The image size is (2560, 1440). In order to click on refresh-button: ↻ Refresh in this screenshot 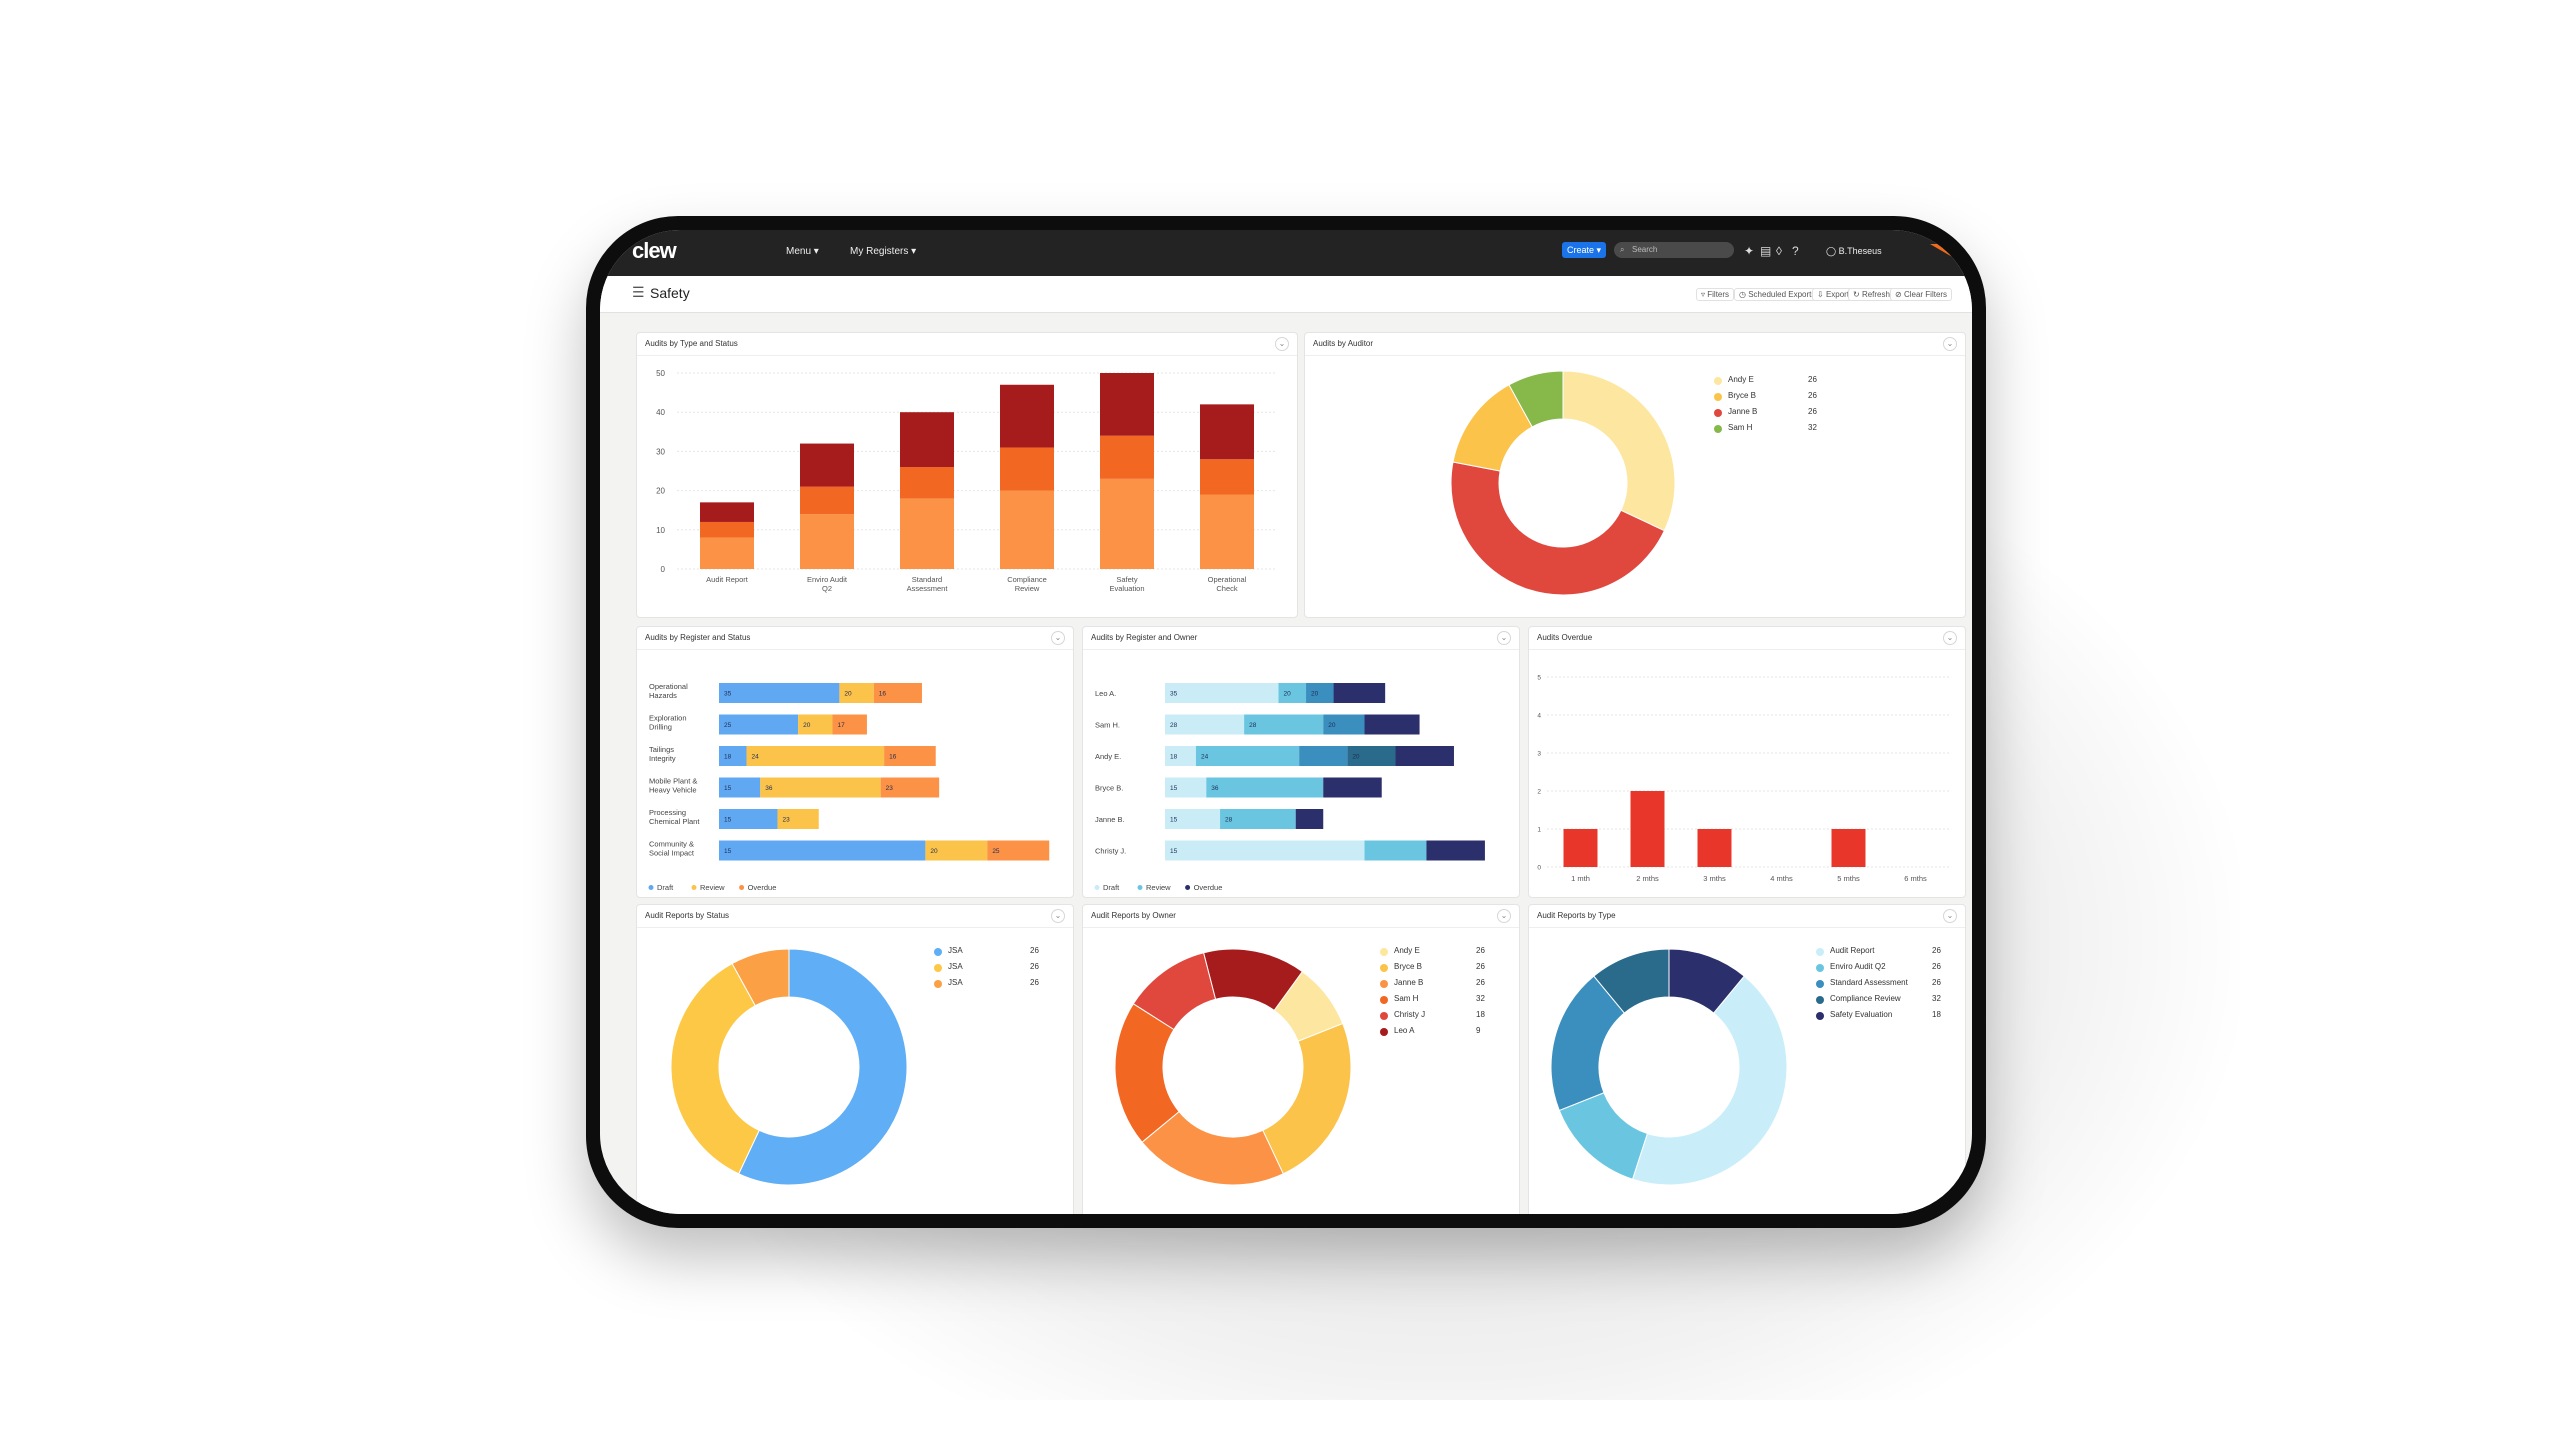, I will do `click(1871, 294)`.